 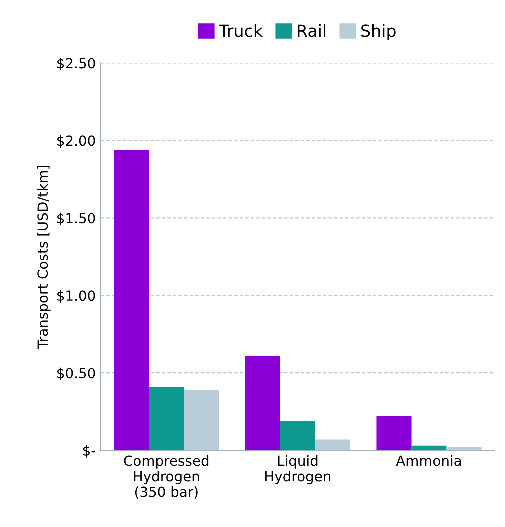 What do you see at coordinates (77, 141) in the screenshot?
I see `y-tick-label: $2.00` at bounding box center [77, 141].